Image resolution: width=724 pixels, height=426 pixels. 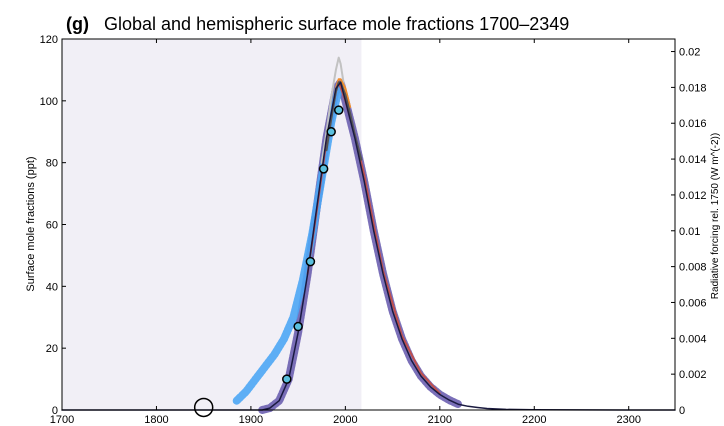 I want to click on y-tick-label-left: 40, so click(x=52, y=287).